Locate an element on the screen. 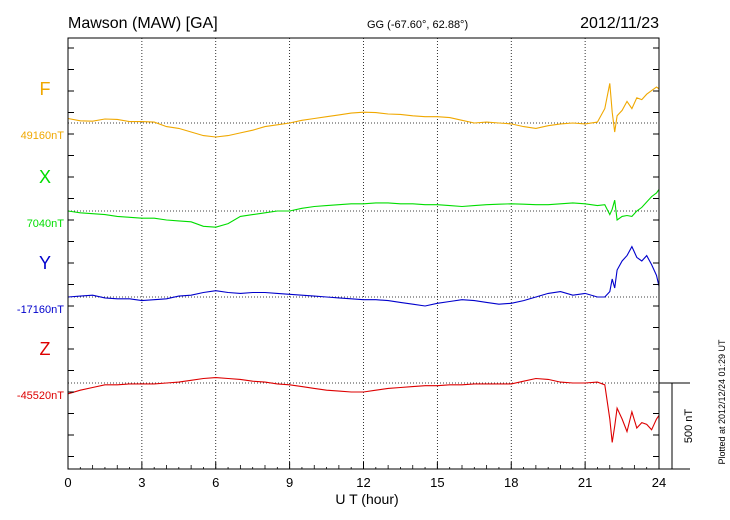 The width and height of the screenshot is (730, 520). component-label-z: Z is located at coordinates (45, 349).